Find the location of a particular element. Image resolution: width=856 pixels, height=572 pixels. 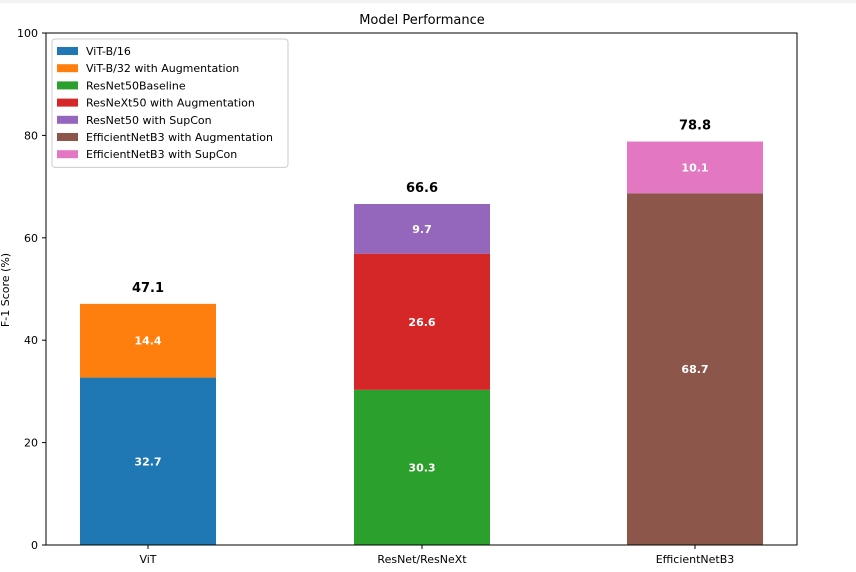

segment-value-label: 9.7 is located at coordinates (422, 229).